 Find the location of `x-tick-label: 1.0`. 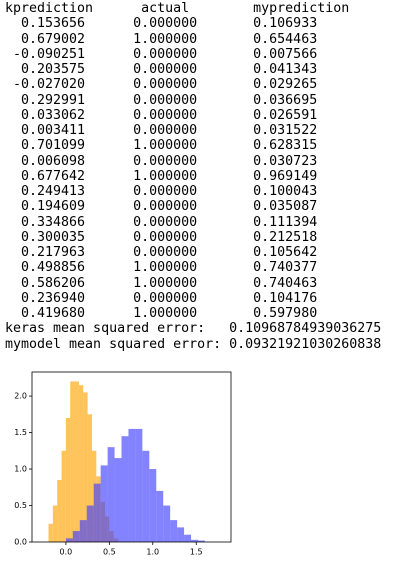

x-tick-label: 1.0 is located at coordinates (152, 552).